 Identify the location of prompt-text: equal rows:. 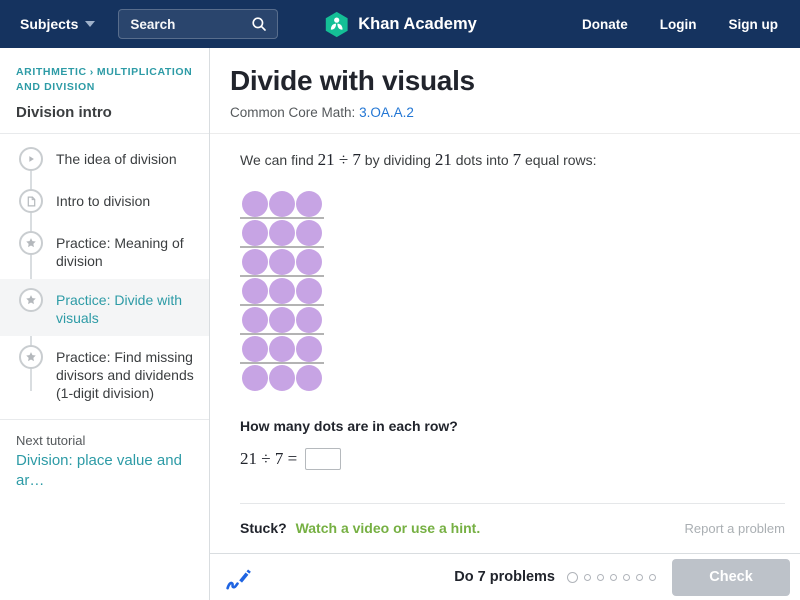
(560, 160).